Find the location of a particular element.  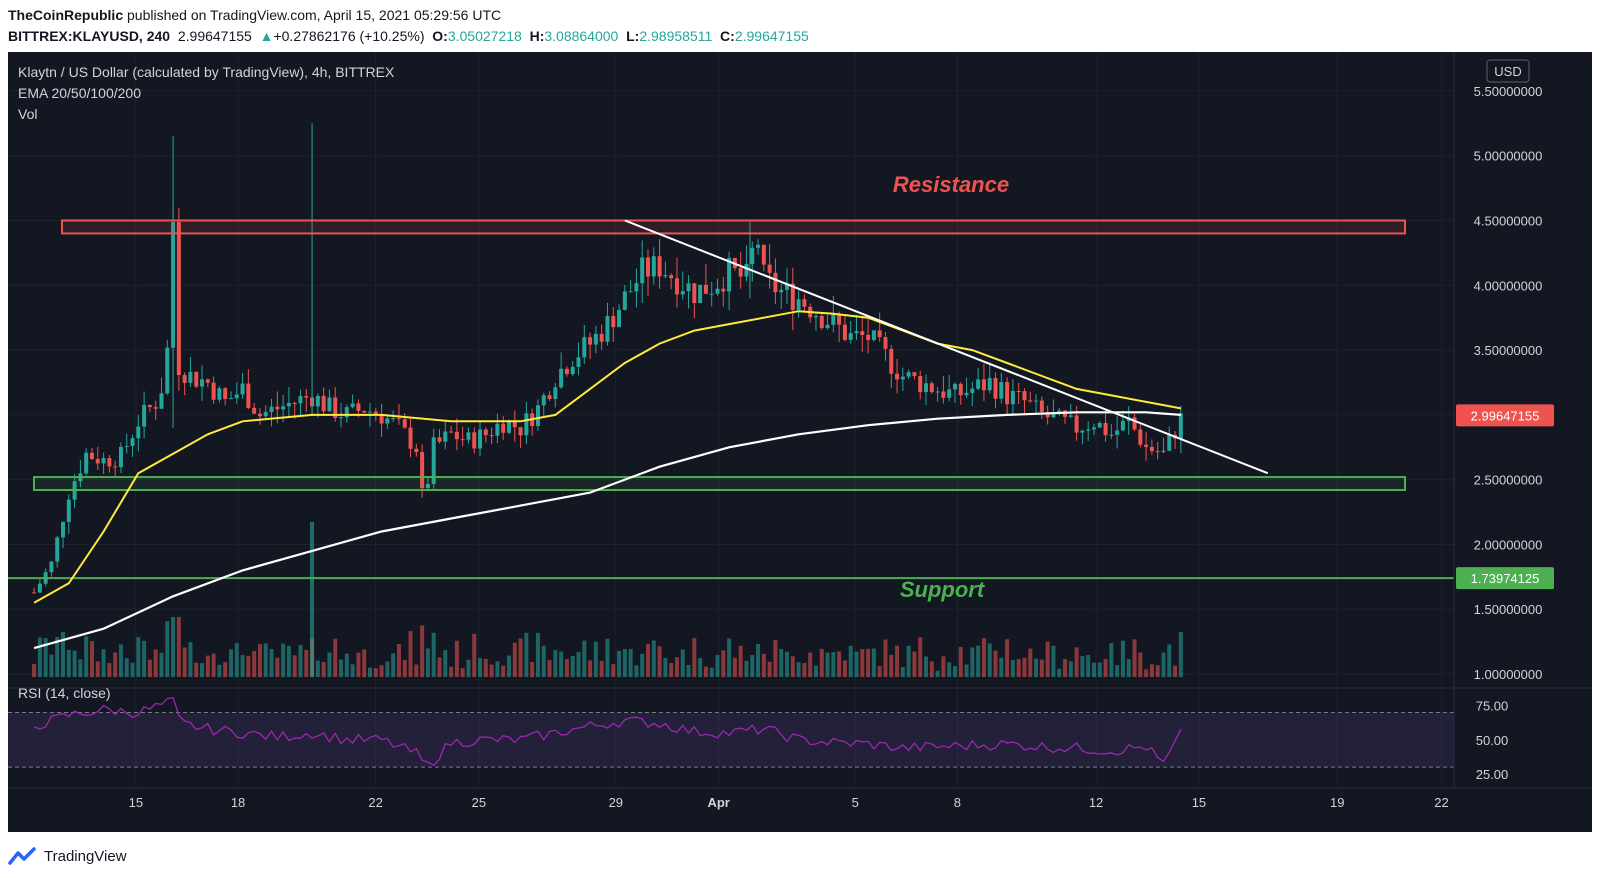

close-value: 2.99647155 is located at coordinates (771, 36).